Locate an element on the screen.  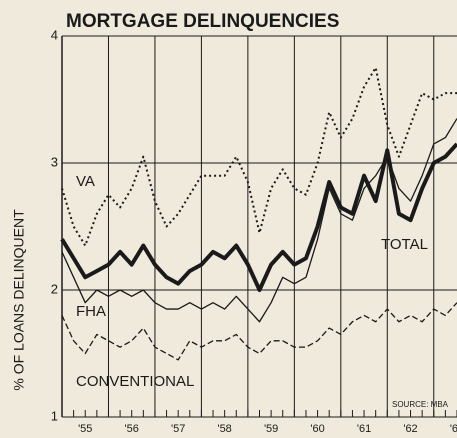
x-tick-label: '55 is located at coordinates (85, 429).